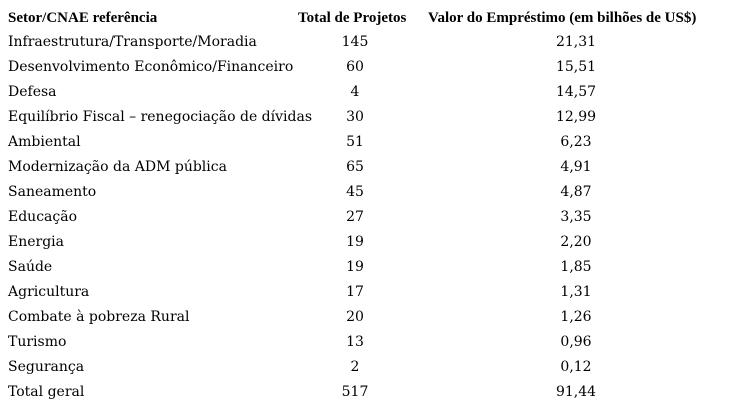 The image size is (729, 408). Describe the element at coordinates (355, 42) in the screenshot. I see `total-projetos-cell: 145` at that location.